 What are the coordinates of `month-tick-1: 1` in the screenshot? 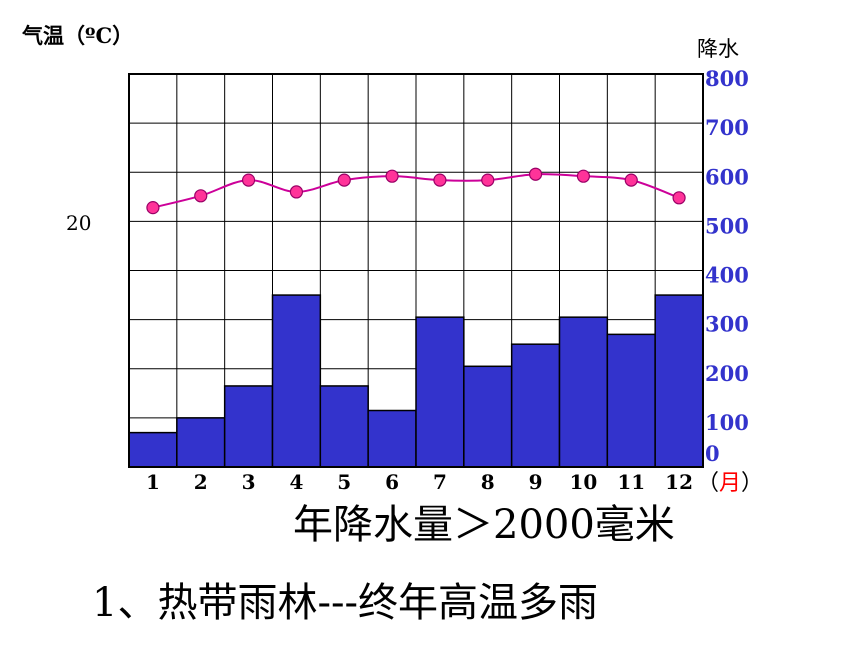 It's located at (153, 482).